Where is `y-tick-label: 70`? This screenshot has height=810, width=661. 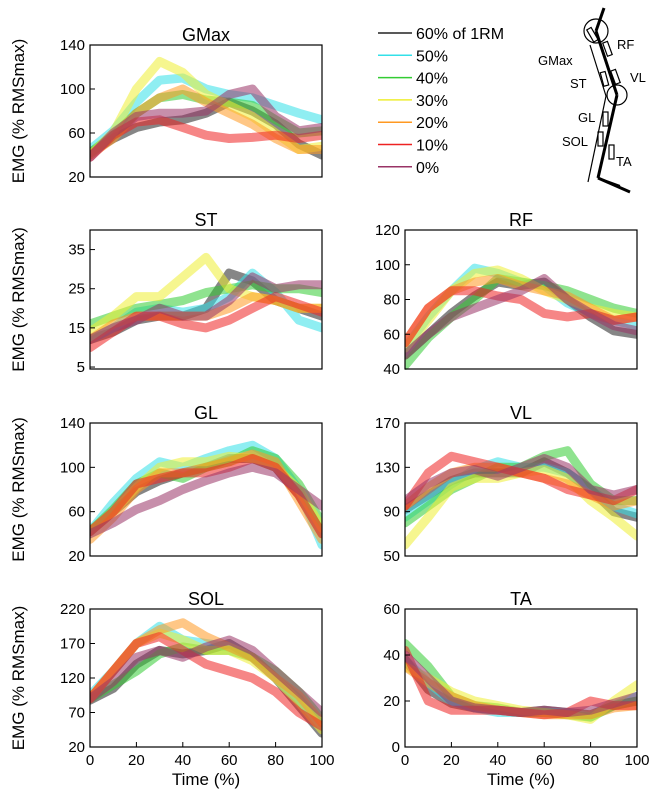
y-tick-label: 70 is located at coordinates (76, 713).